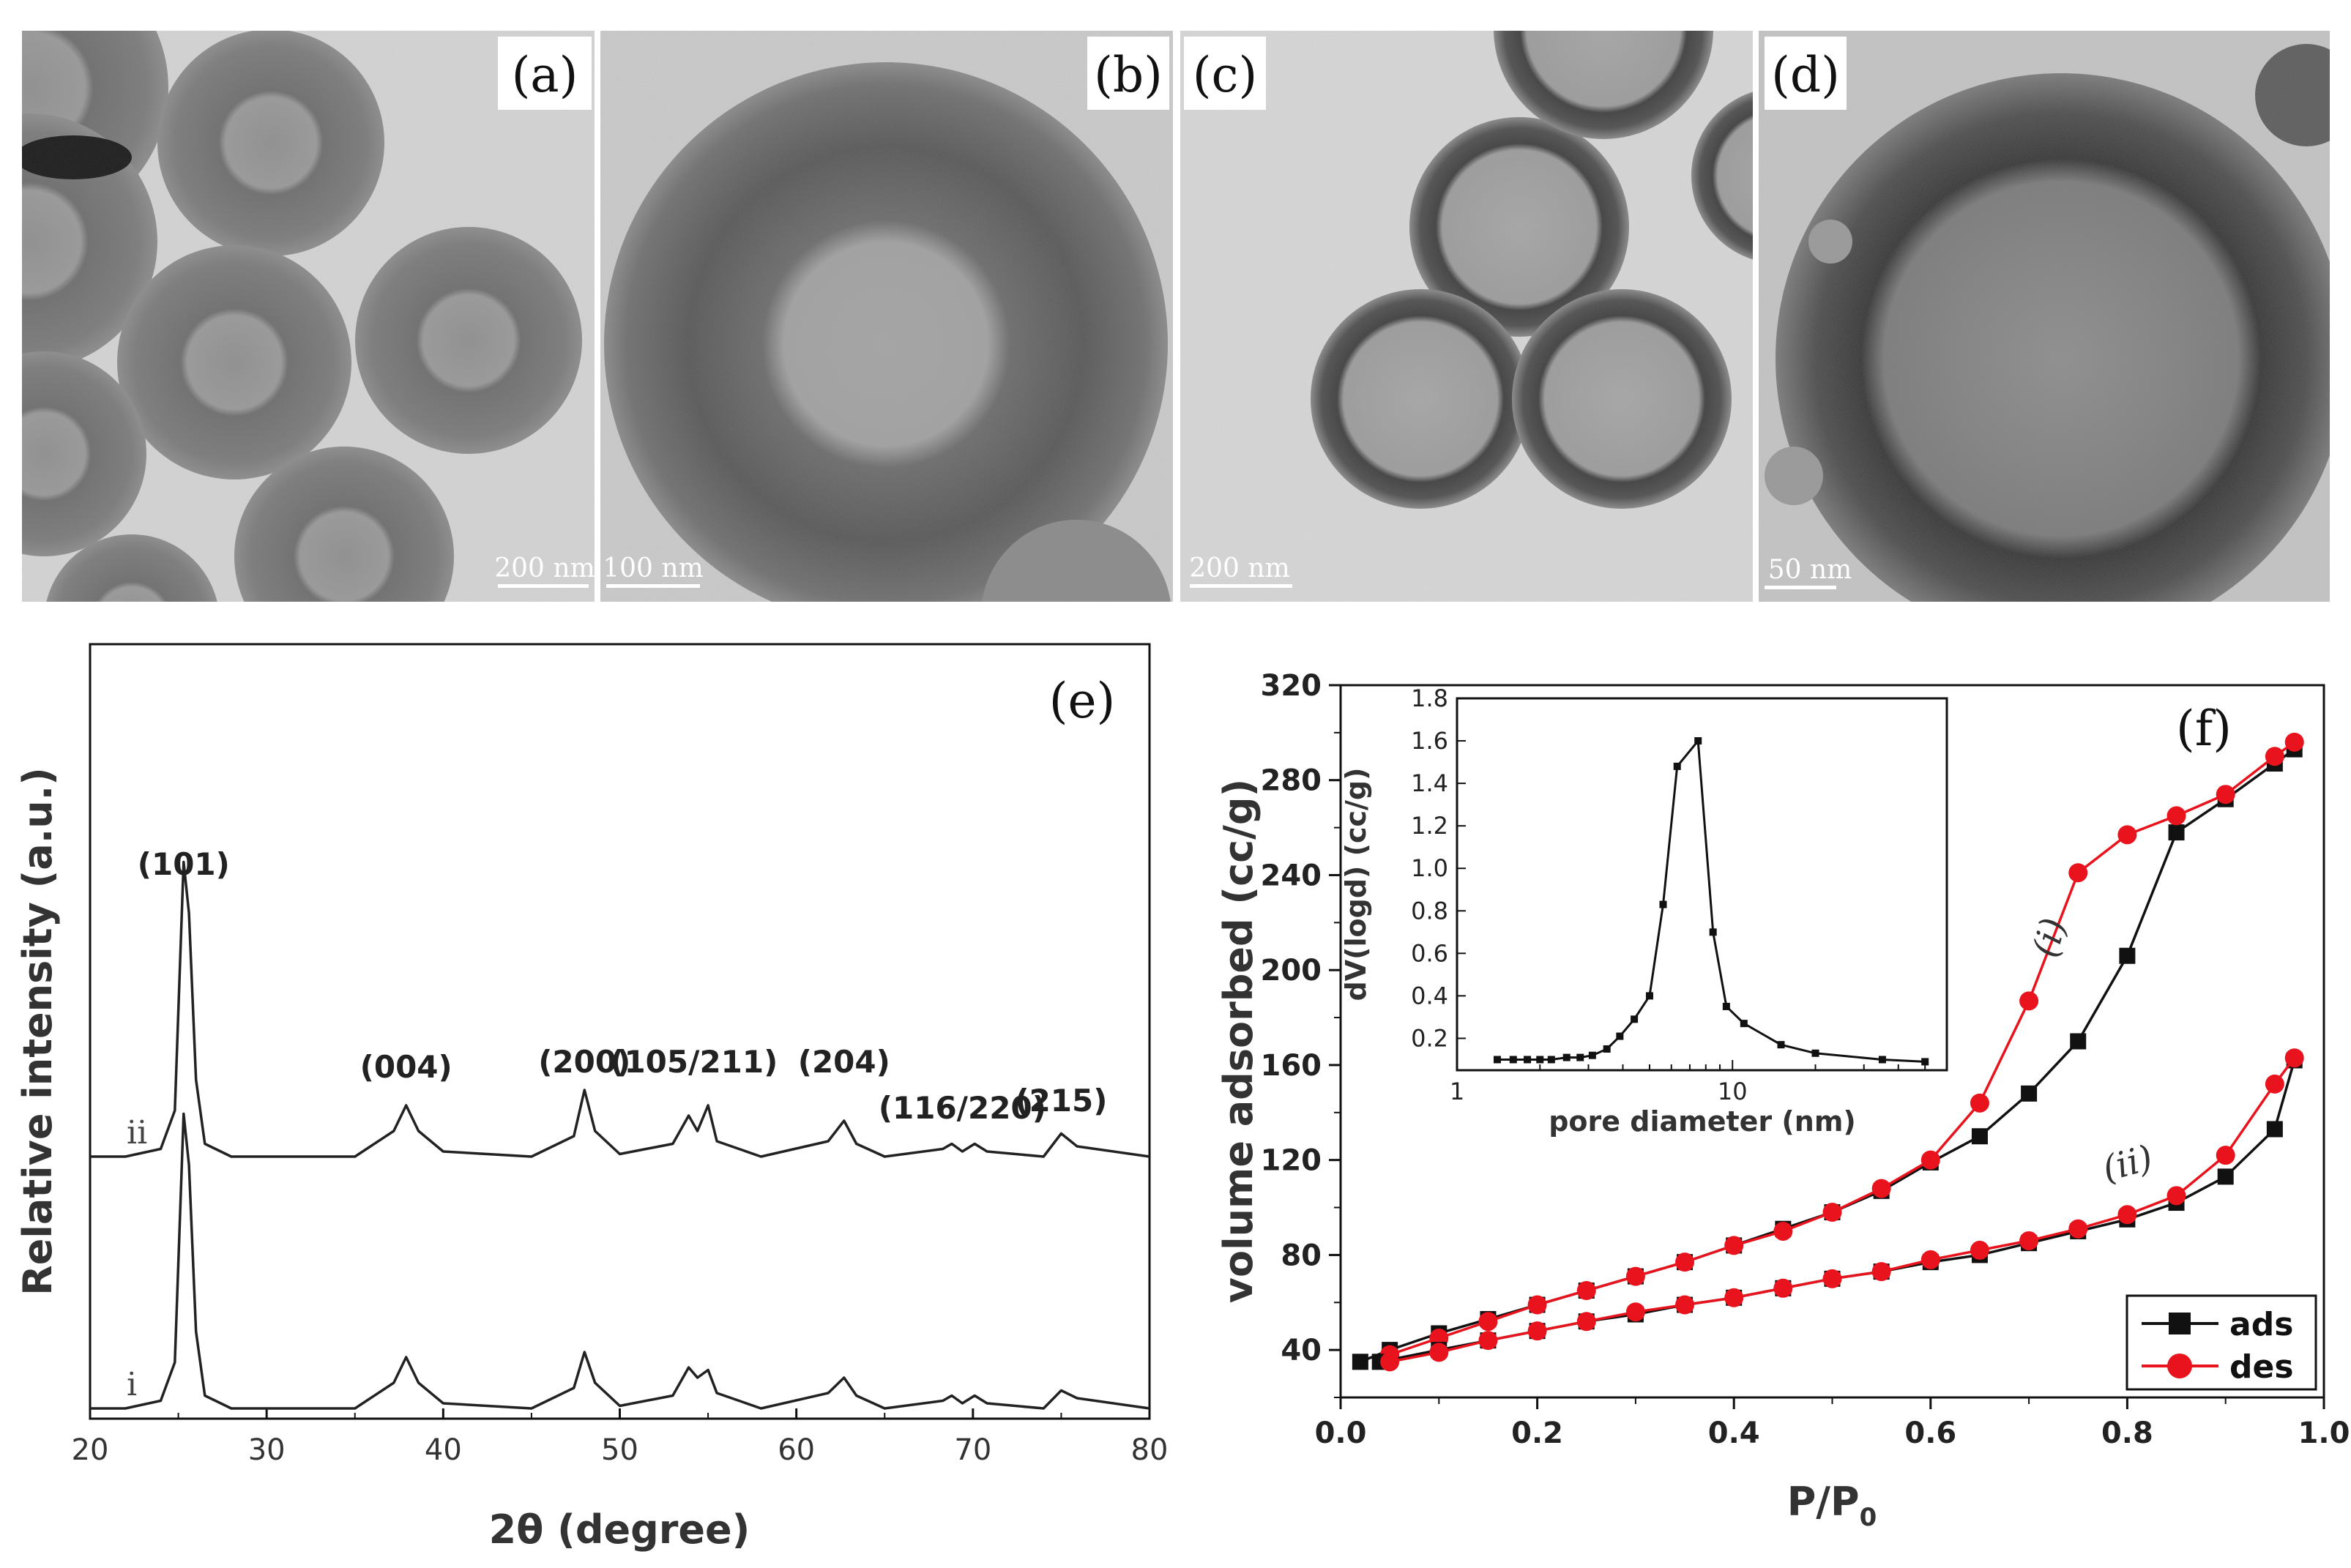 The image size is (2351, 1568). What do you see at coordinates (1800, 587) in the screenshot?
I see `scale-bar-d` at bounding box center [1800, 587].